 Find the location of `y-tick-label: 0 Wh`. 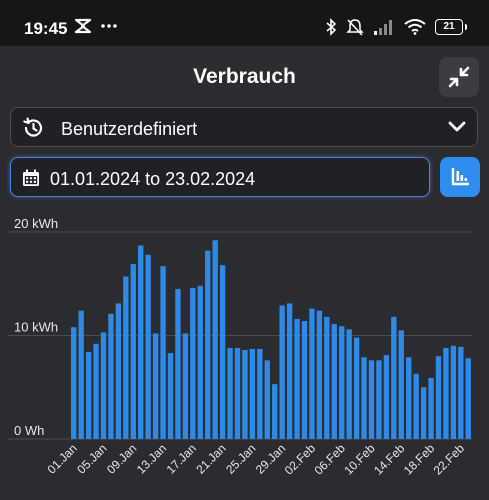

y-tick-label: 0 Wh is located at coordinates (29, 430).